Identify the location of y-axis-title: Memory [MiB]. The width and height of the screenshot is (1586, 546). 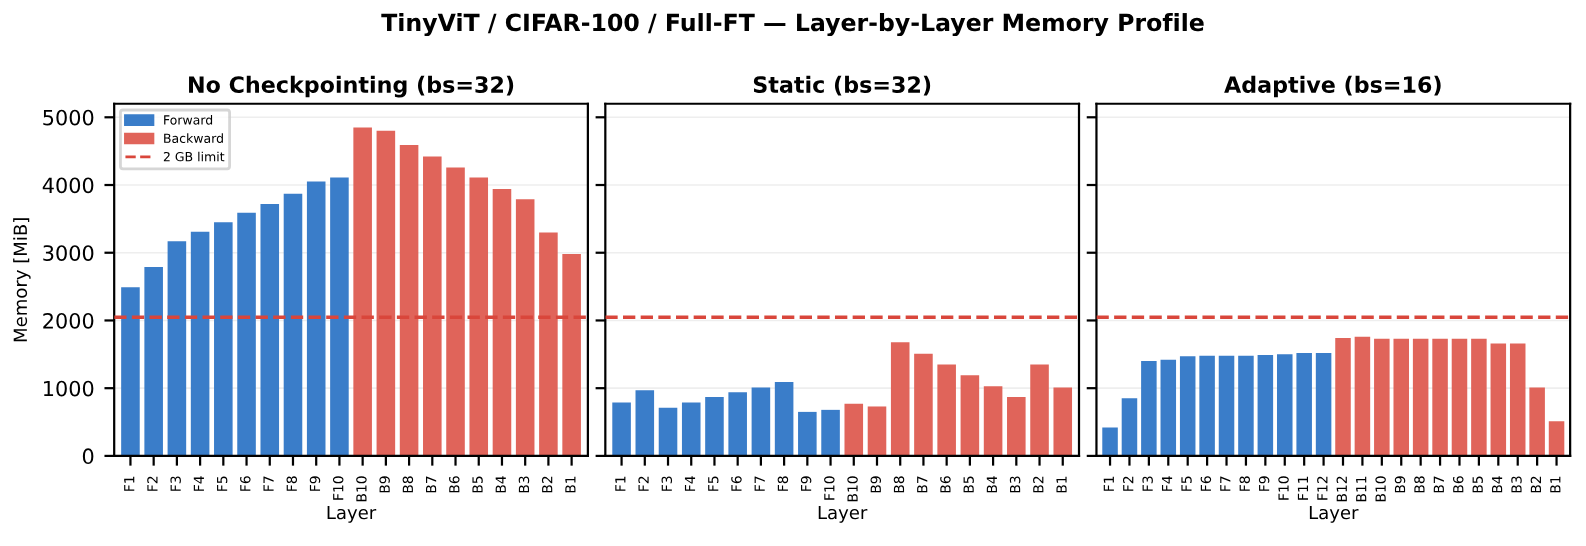
(22, 280).